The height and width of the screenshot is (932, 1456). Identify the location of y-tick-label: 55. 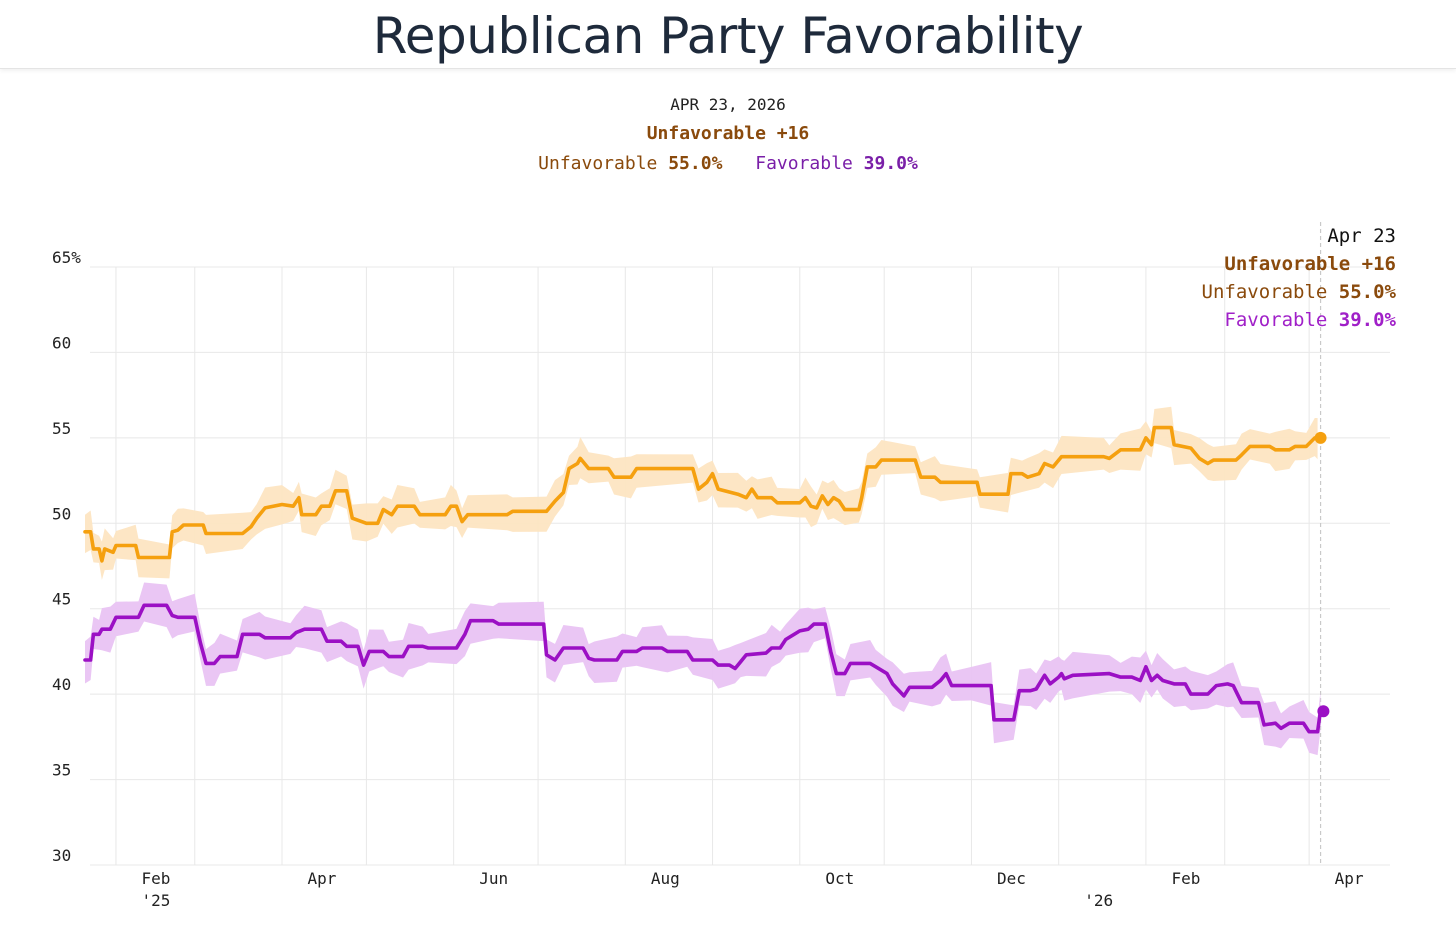
(61, 428).